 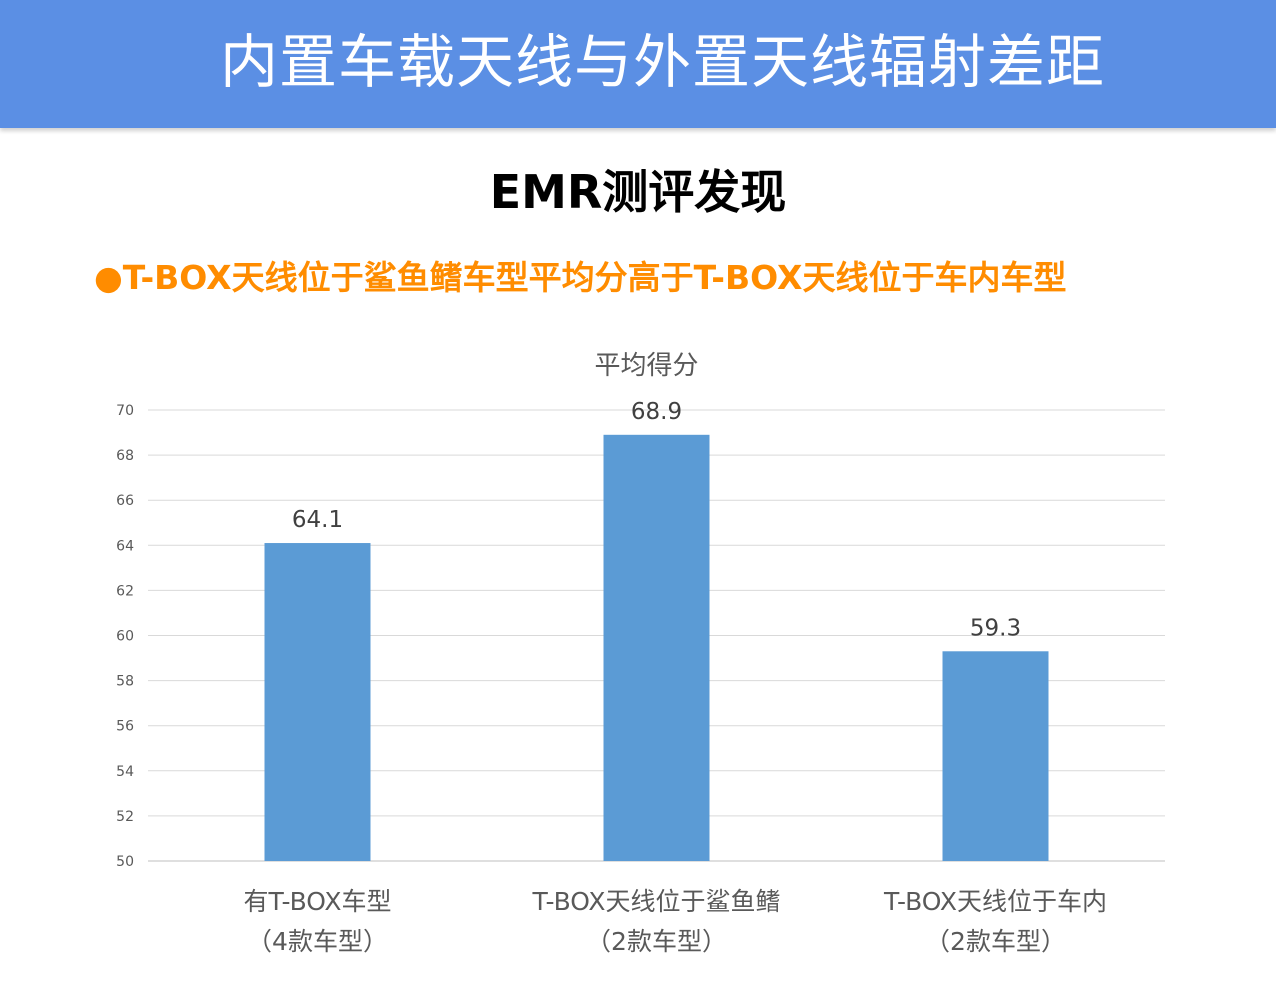 What do you see at coordinates (125, 591) in the screenshot?
I see `y-tick-label: 62` at bounding box center [125, 591].